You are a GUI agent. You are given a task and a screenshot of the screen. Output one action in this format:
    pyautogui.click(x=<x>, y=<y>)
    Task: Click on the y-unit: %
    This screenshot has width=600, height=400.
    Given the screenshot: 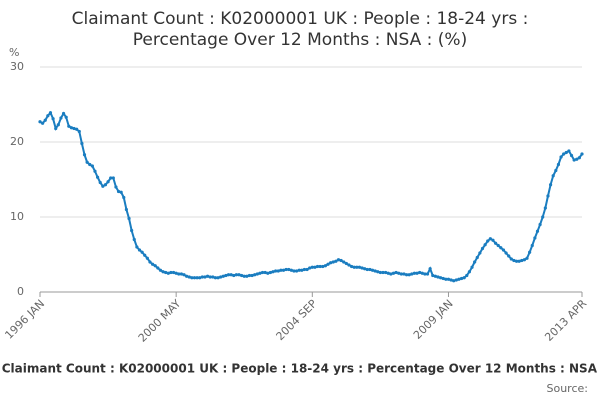 What is the action you would take?
    pyautogui.click(x=14, y=52)
    